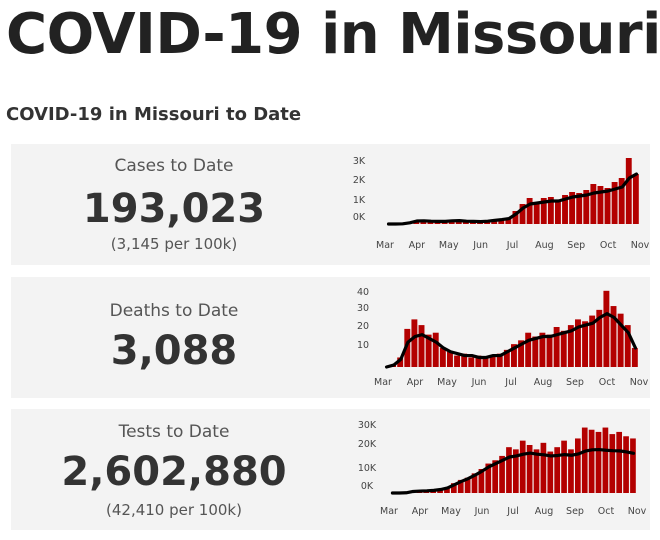  Describe the element at coordinates (174, 209) in the screenshot. I see `cases-value: 193,023` at that location.